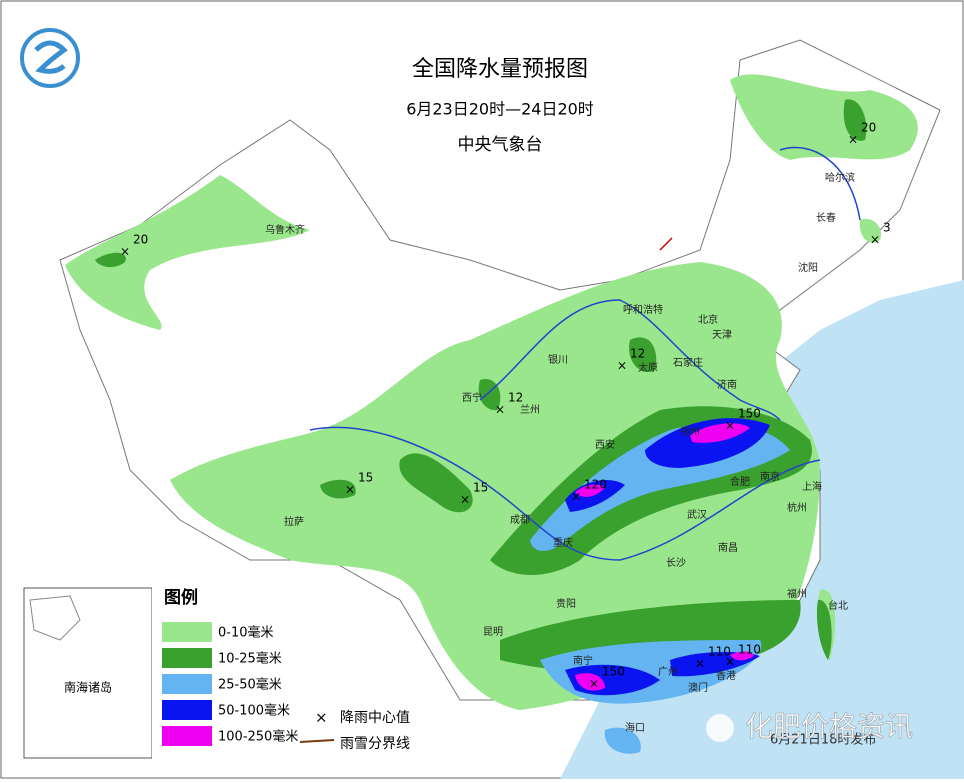 Image resolution: width=964 pixels, height=783 pixels. What do you see at coordinates (698, 687) in the screenshot?
I see `city-label: 澳门` at bounding box center [698, 687].